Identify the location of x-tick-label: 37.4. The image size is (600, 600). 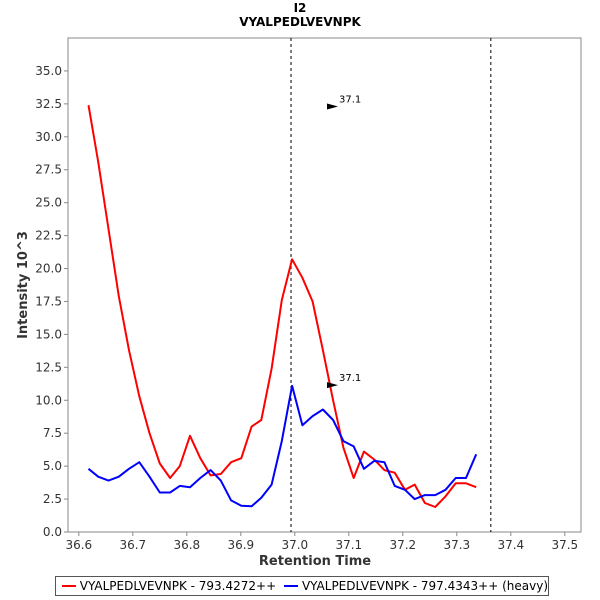
(510, 545).